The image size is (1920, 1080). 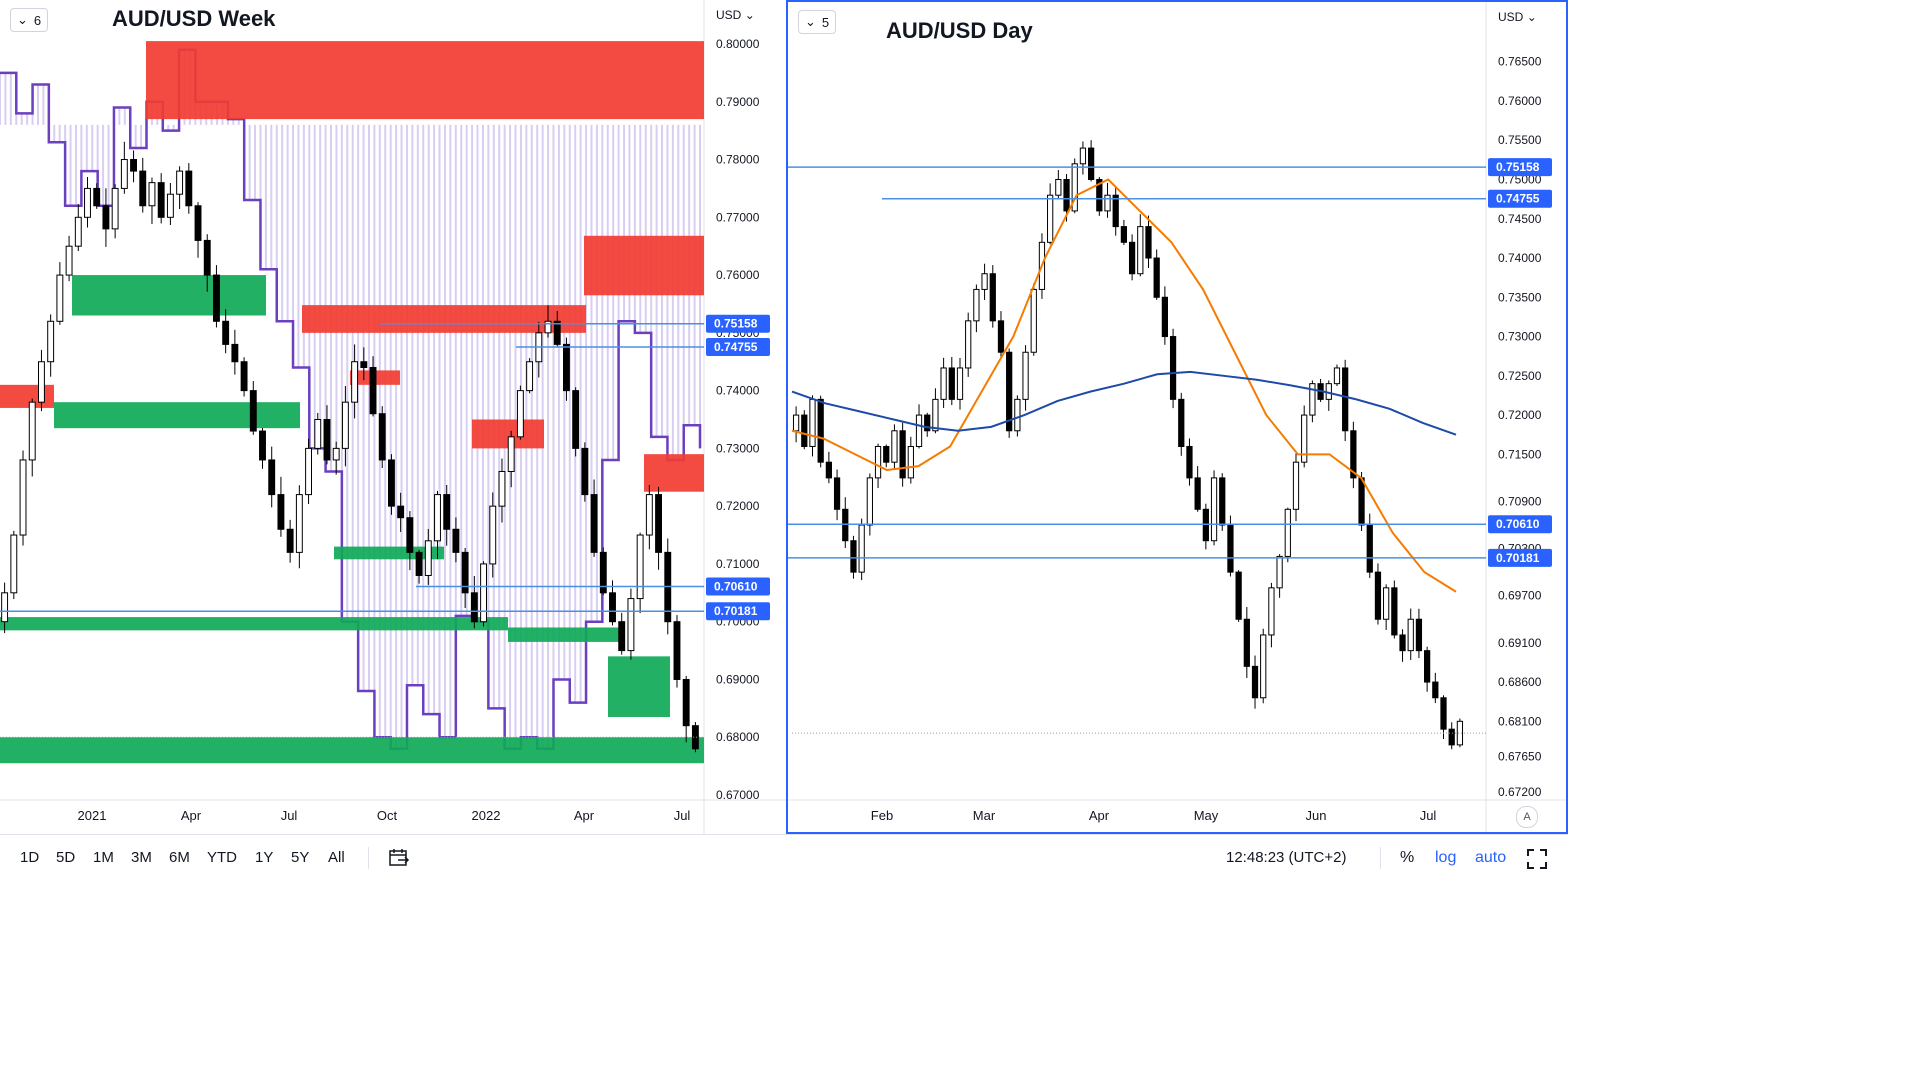 What do you see at coordinates (735, 15) in the screenshot?
I see `currency-selector-left: USD ⌄` at bounding box center [735, 15].